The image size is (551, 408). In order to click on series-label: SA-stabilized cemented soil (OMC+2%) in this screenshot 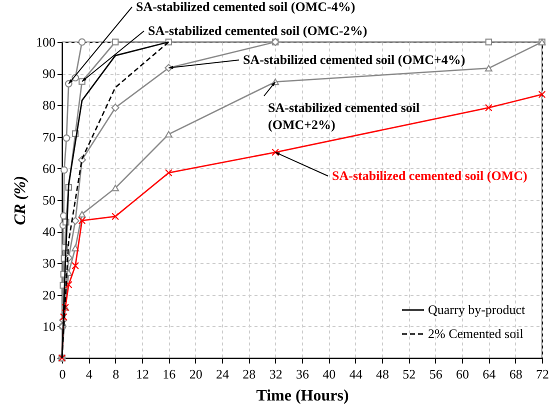, I will do `click(344, 116)`.